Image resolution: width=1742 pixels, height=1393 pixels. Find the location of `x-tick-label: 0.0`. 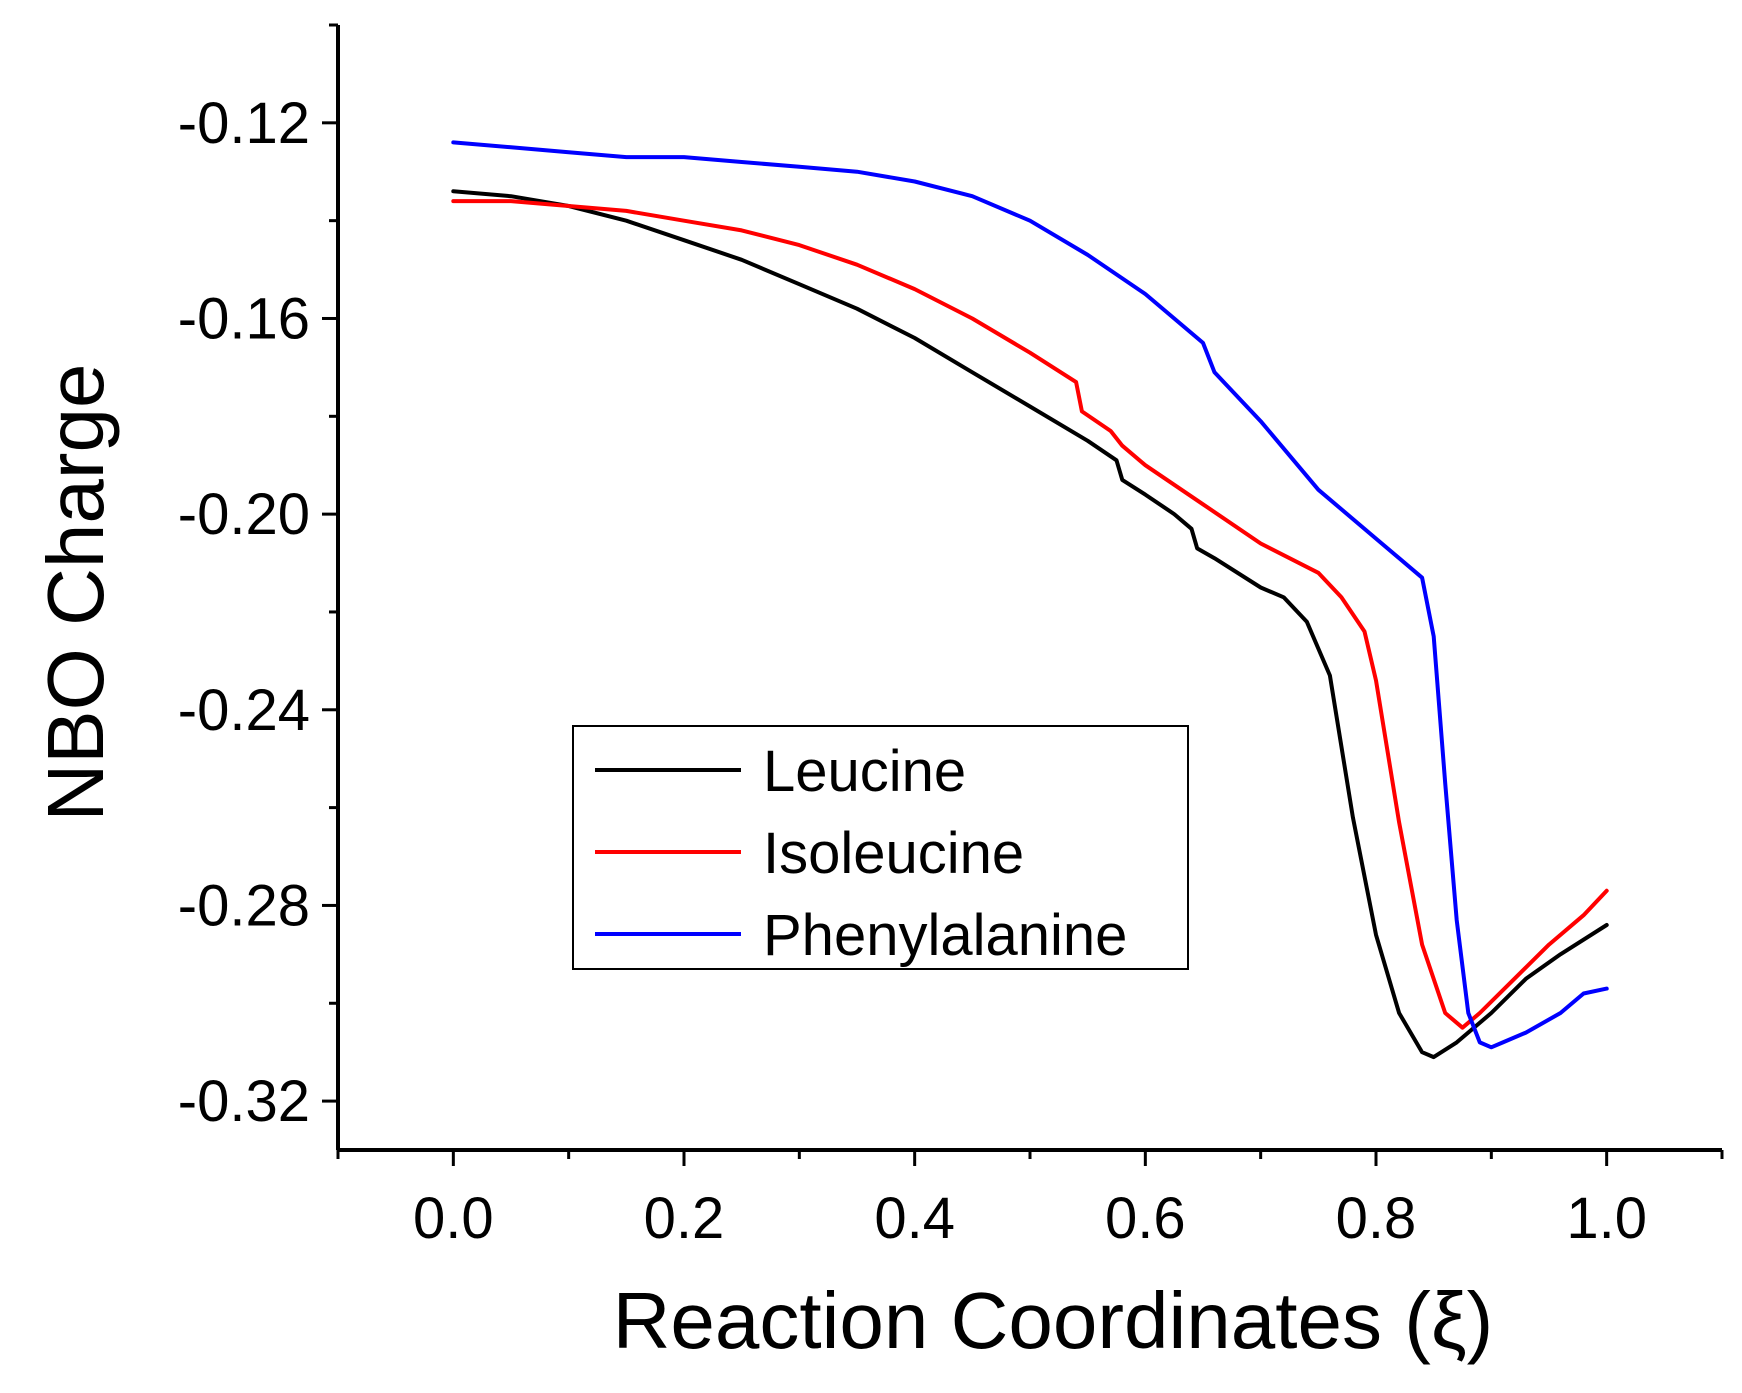

x-tick-label: 0.0 is located at coordinates (453, 1218).